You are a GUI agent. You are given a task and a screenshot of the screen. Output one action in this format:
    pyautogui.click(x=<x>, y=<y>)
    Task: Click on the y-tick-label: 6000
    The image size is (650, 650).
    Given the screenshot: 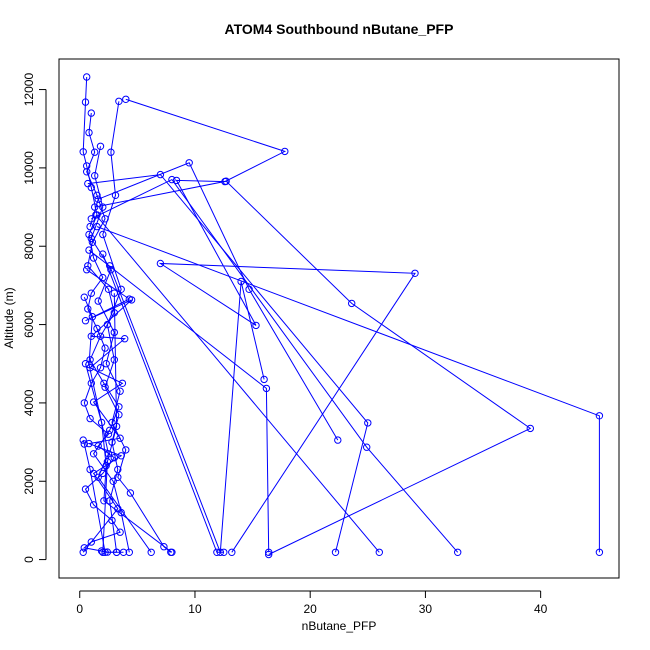 What is the action you would take?
    pyautogui.click(x=29, y=324)
    